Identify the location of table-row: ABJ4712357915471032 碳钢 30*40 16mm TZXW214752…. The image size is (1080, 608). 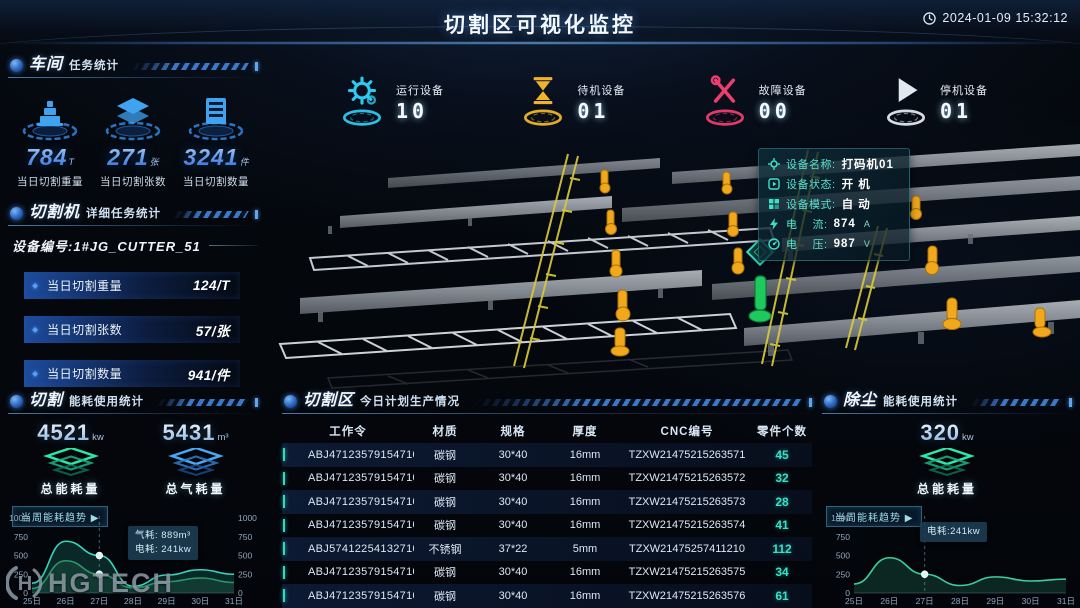
(547, 479).